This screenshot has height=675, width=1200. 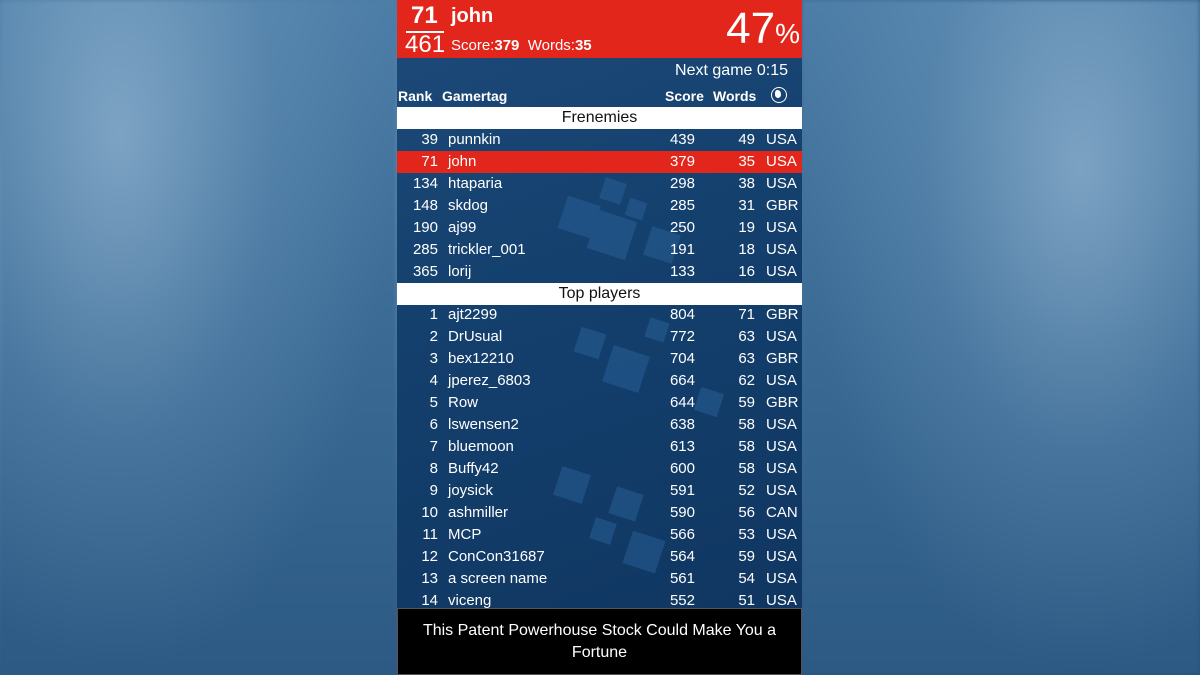 I want to click on row-rank: 1, so click(x=433, y=314).